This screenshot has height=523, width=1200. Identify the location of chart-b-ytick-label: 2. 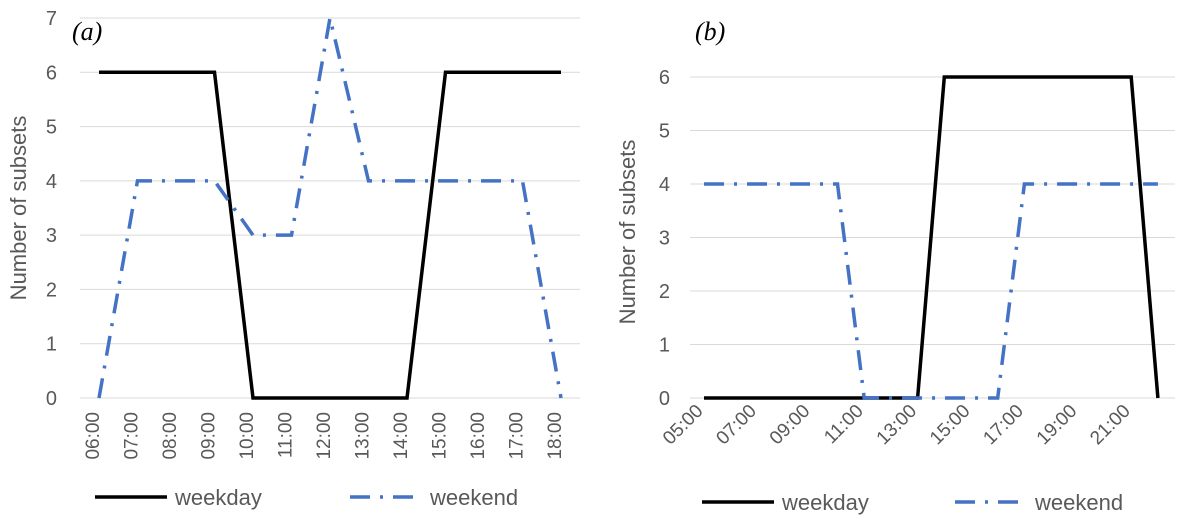
(664, 292).